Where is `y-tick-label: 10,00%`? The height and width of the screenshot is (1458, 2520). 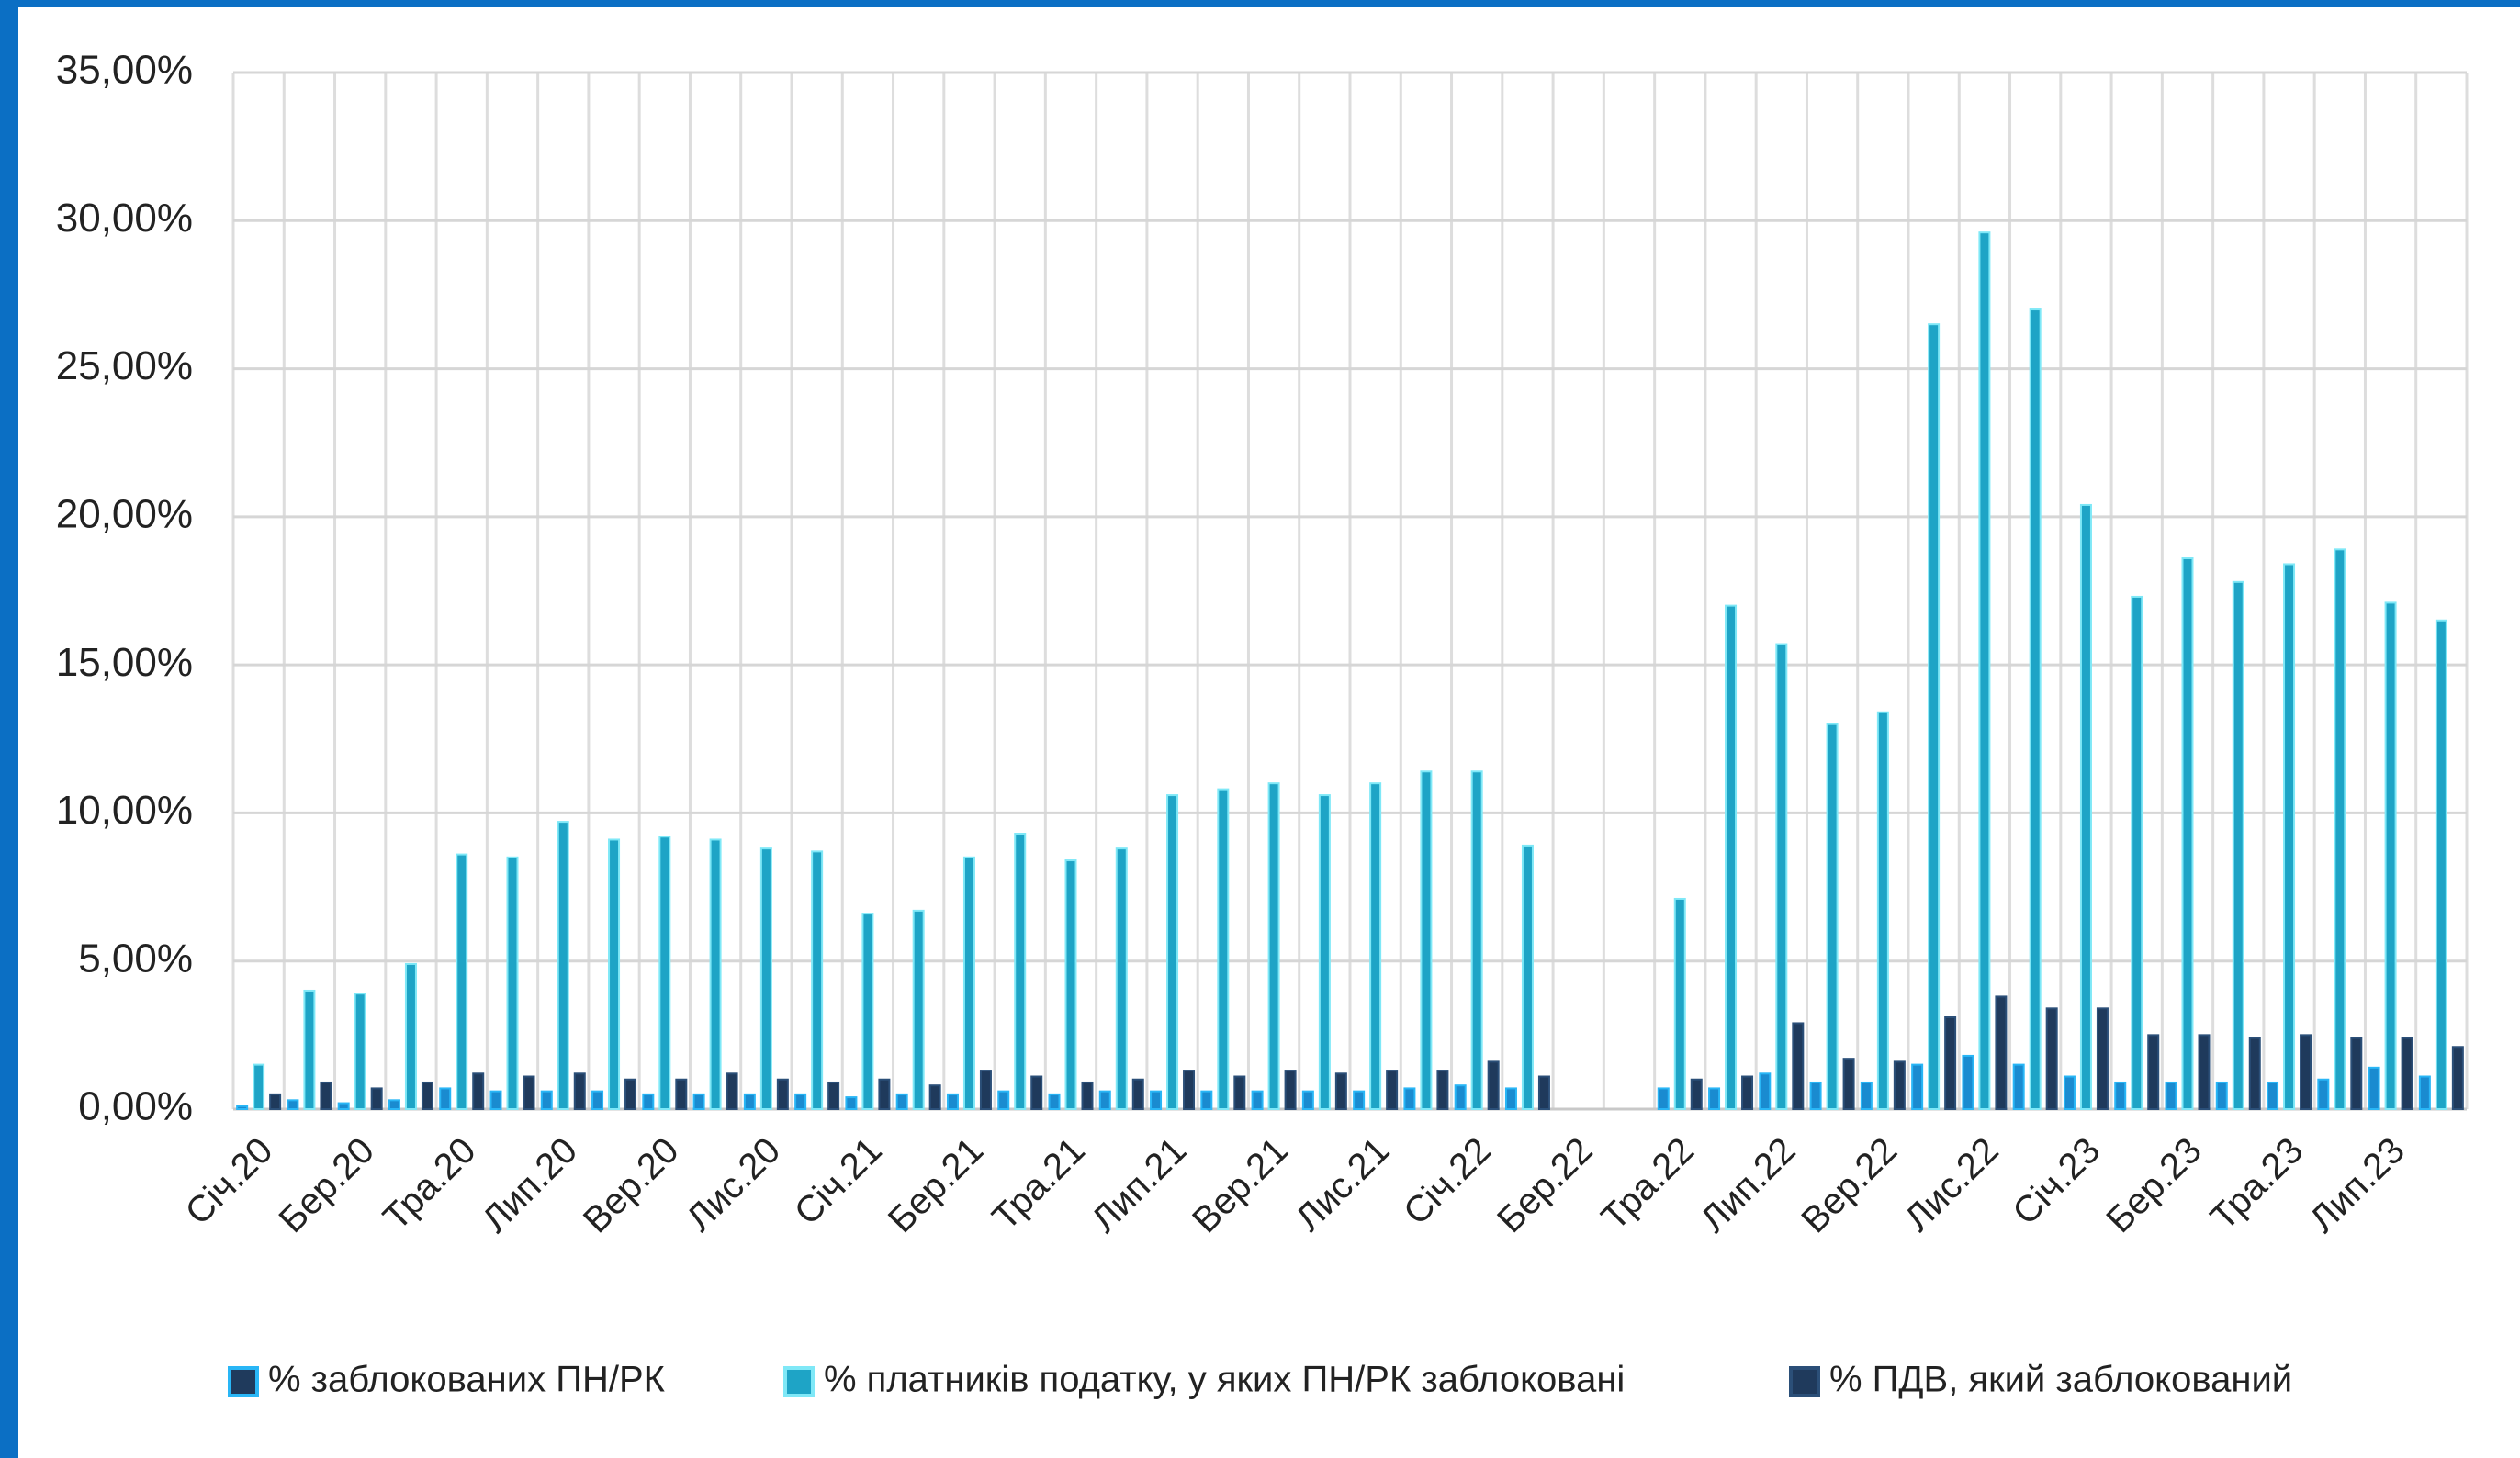
y-tick-label: 10,00% is located at coordinates (124, 810).